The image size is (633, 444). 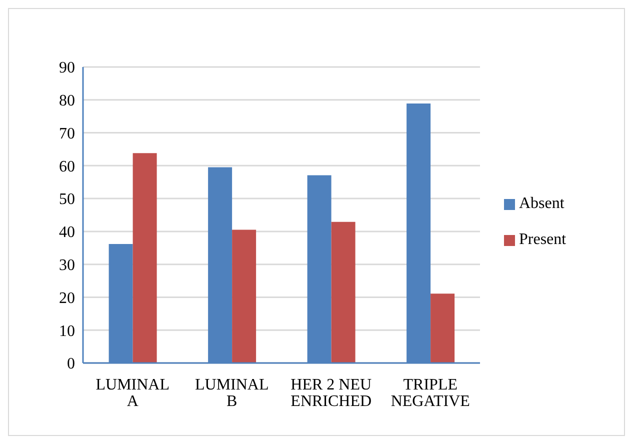 I want to click on y-tick-label: 80, so click(x=67, y=101).